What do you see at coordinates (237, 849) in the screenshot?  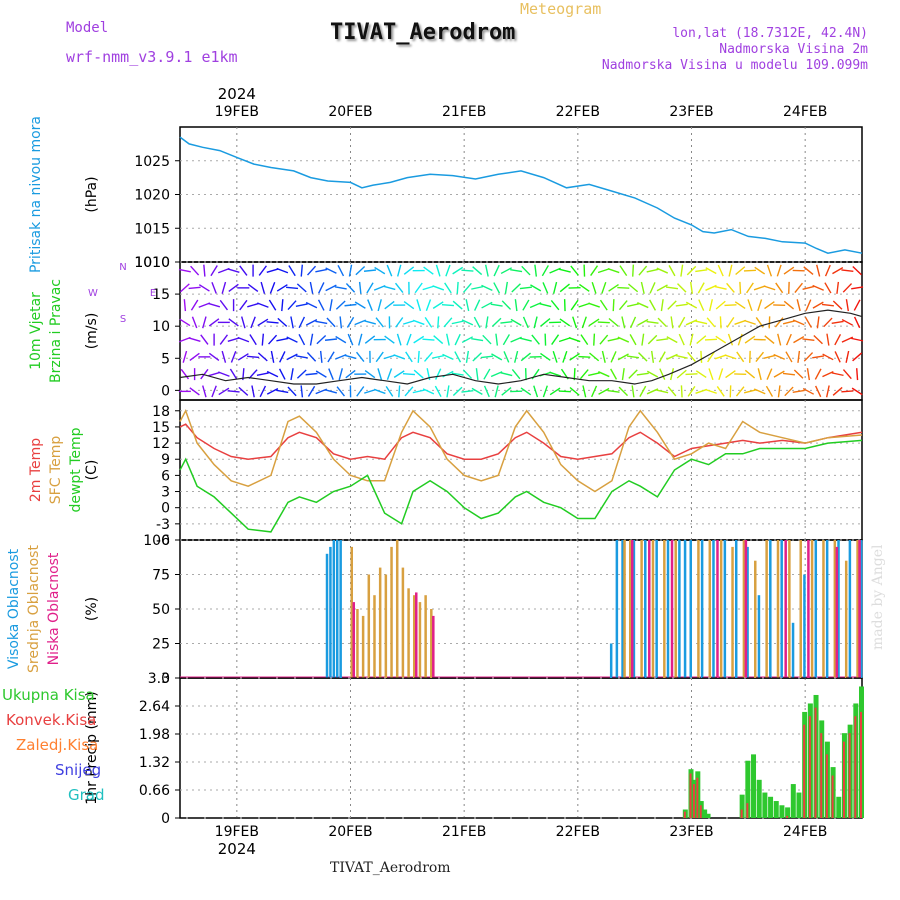 I see `year-label-bottom: 2024` at bounding box center [237, 849].